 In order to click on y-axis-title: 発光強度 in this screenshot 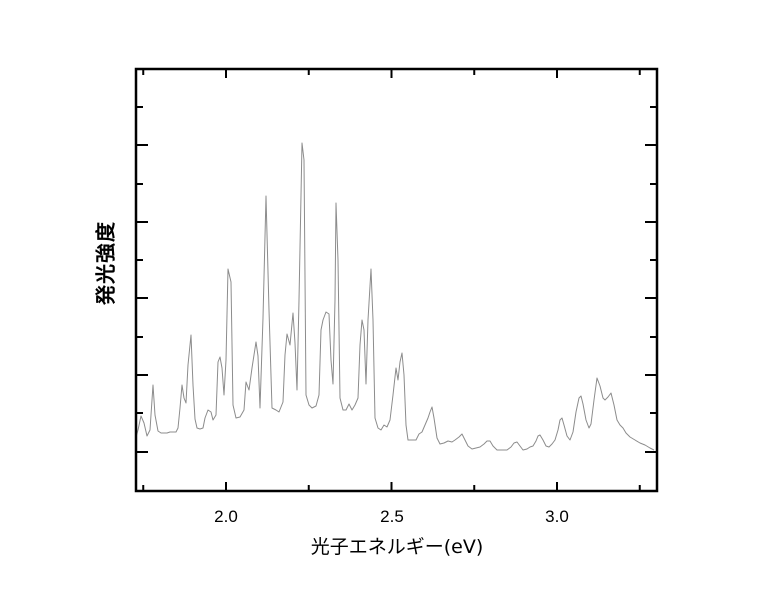, I will do `click(105, 263)`.